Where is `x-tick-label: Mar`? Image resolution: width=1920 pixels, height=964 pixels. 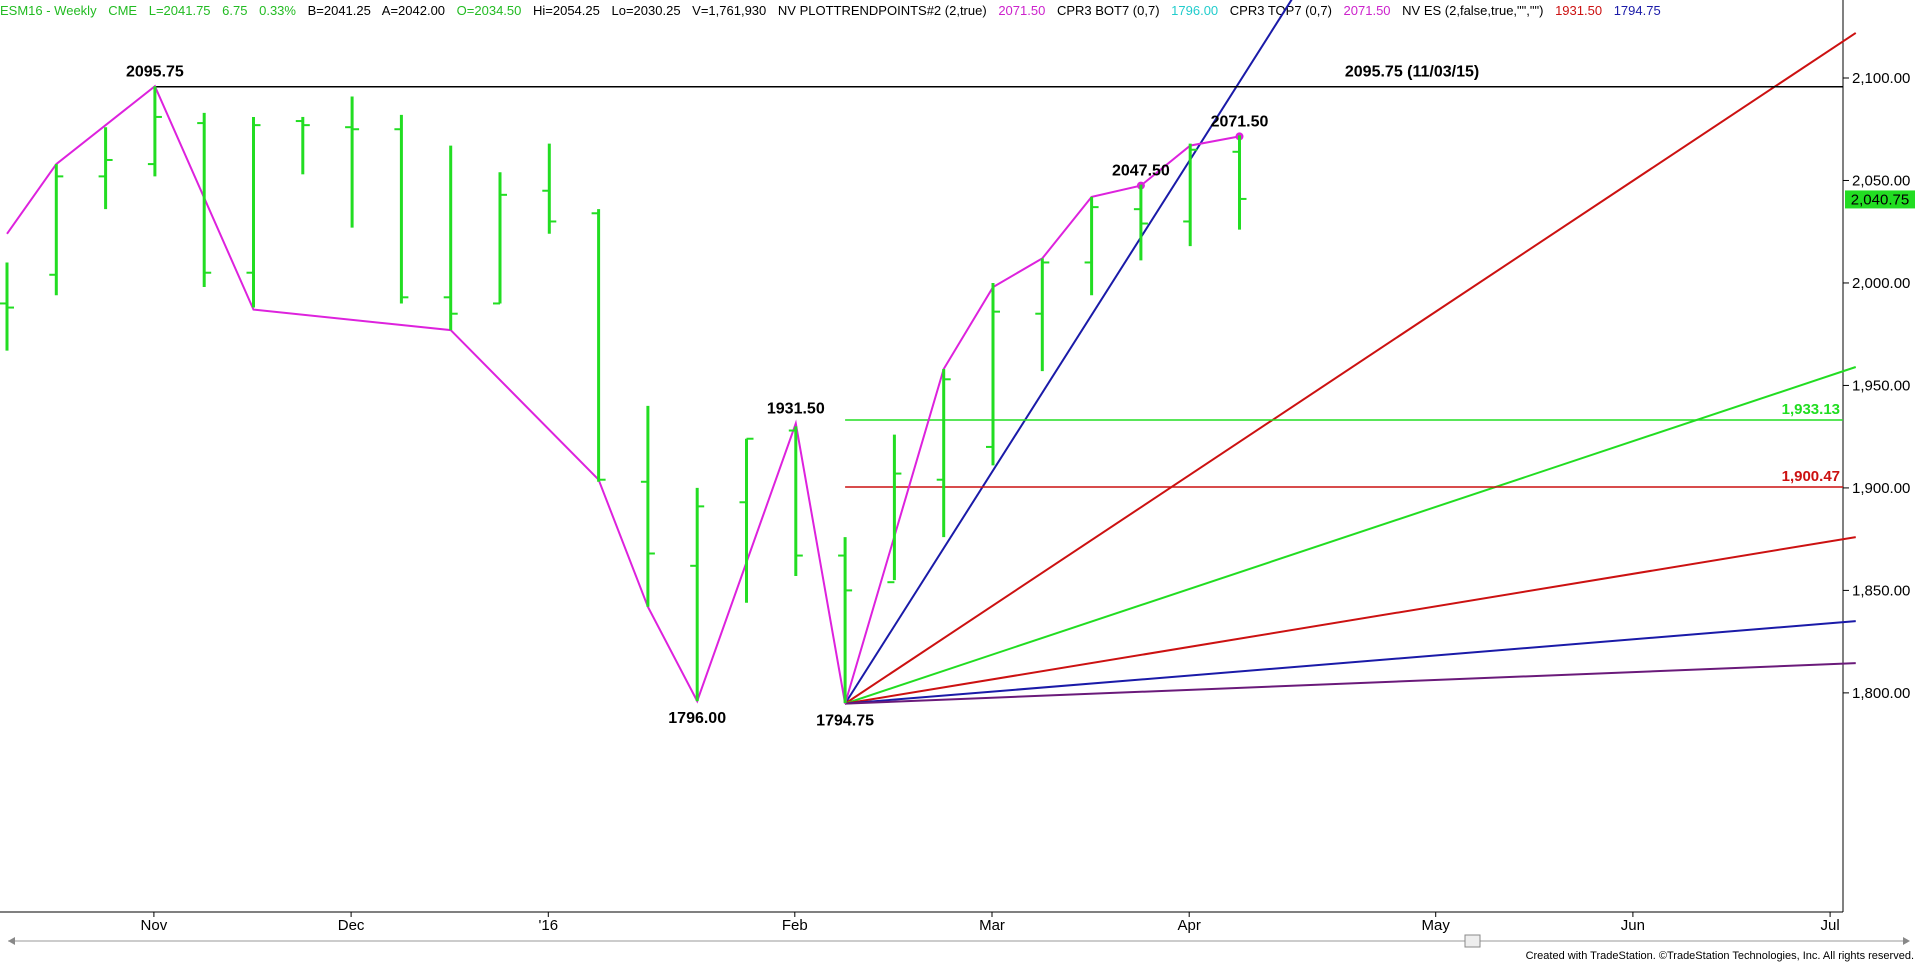 x-tick-label: Mar is located at coordinates (992, 925).